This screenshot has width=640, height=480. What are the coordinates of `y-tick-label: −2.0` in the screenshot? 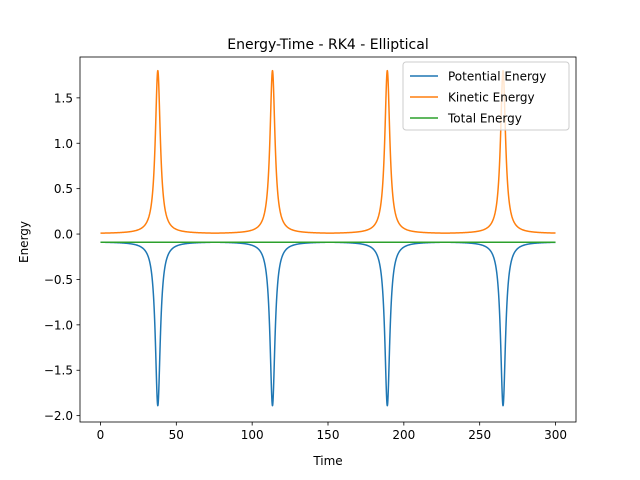 It's located at (58, 416).